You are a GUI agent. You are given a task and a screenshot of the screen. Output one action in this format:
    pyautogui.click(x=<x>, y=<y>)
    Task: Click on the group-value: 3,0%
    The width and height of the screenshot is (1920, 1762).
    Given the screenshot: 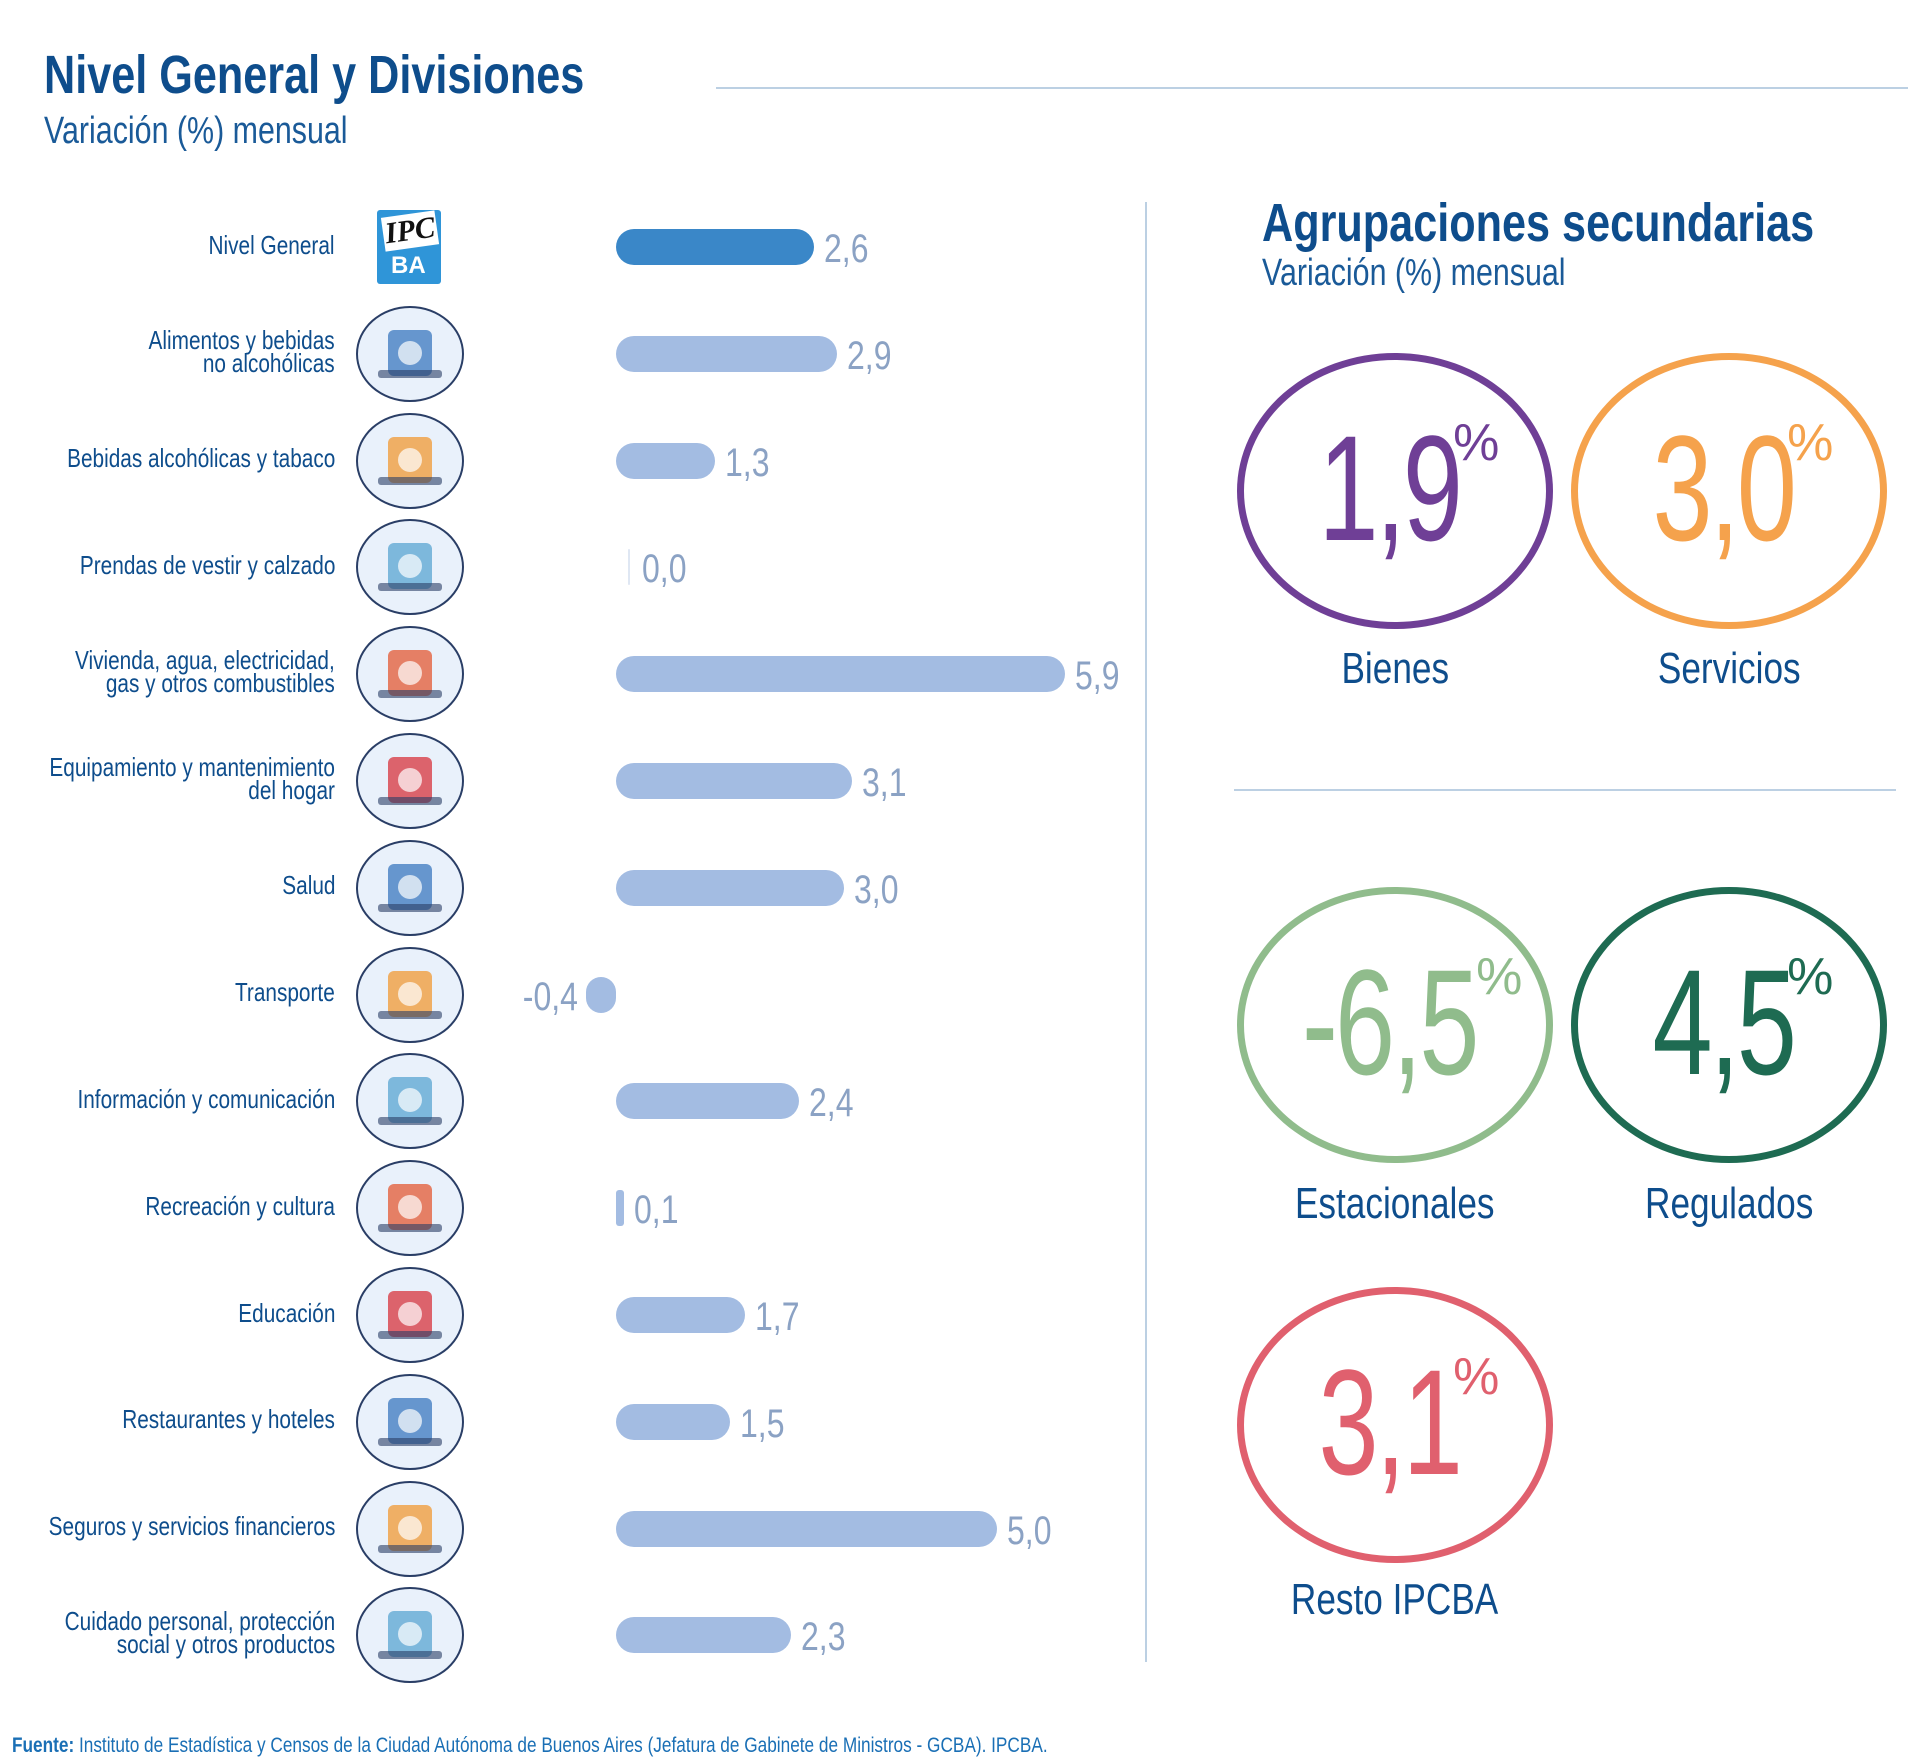 What is the action you would take?
    pyautogui.click(x=1729, y=488)
    